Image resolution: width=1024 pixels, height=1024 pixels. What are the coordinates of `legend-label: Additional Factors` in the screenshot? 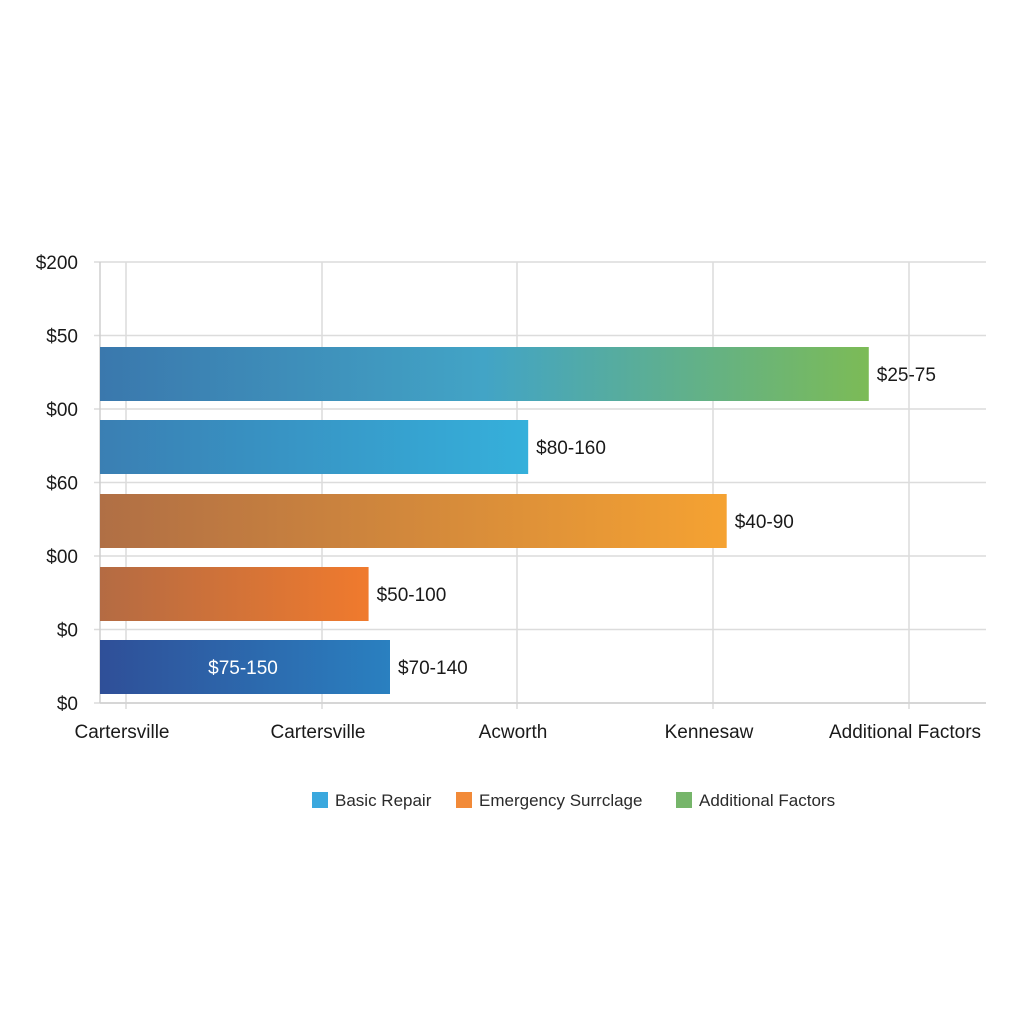 It's located at (767, 800).